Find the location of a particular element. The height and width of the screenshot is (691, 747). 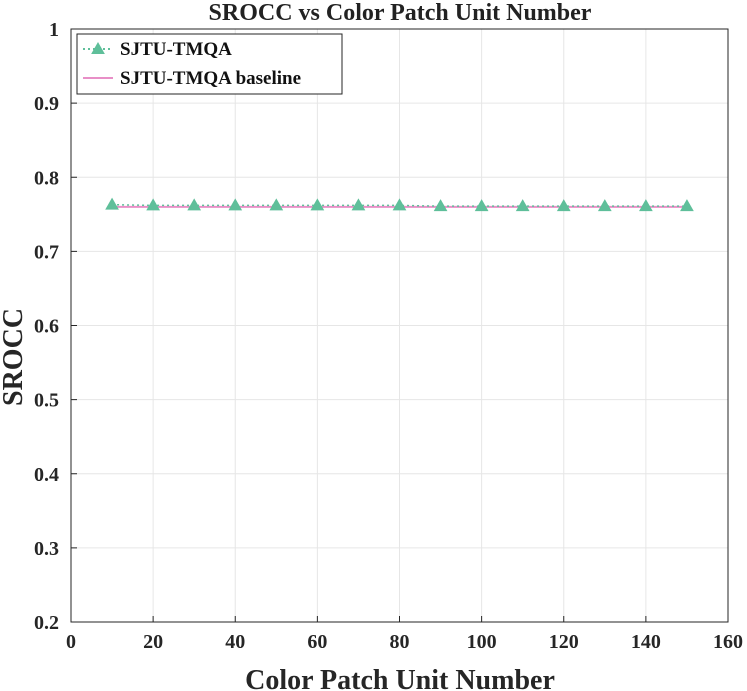

legend-entry: SJTU-TMQA baseline is located at coordinates (192, 78).